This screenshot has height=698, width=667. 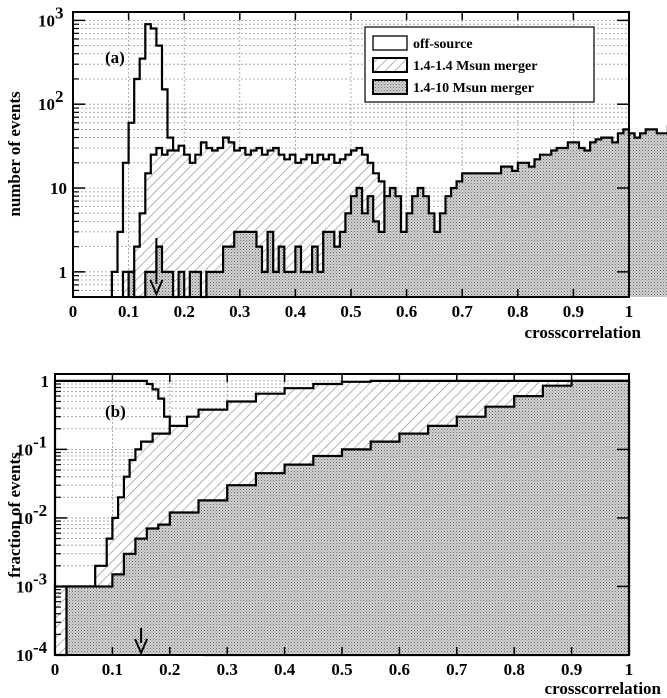 I want to click on panel-a-arrow, so click(x=156, y=267).